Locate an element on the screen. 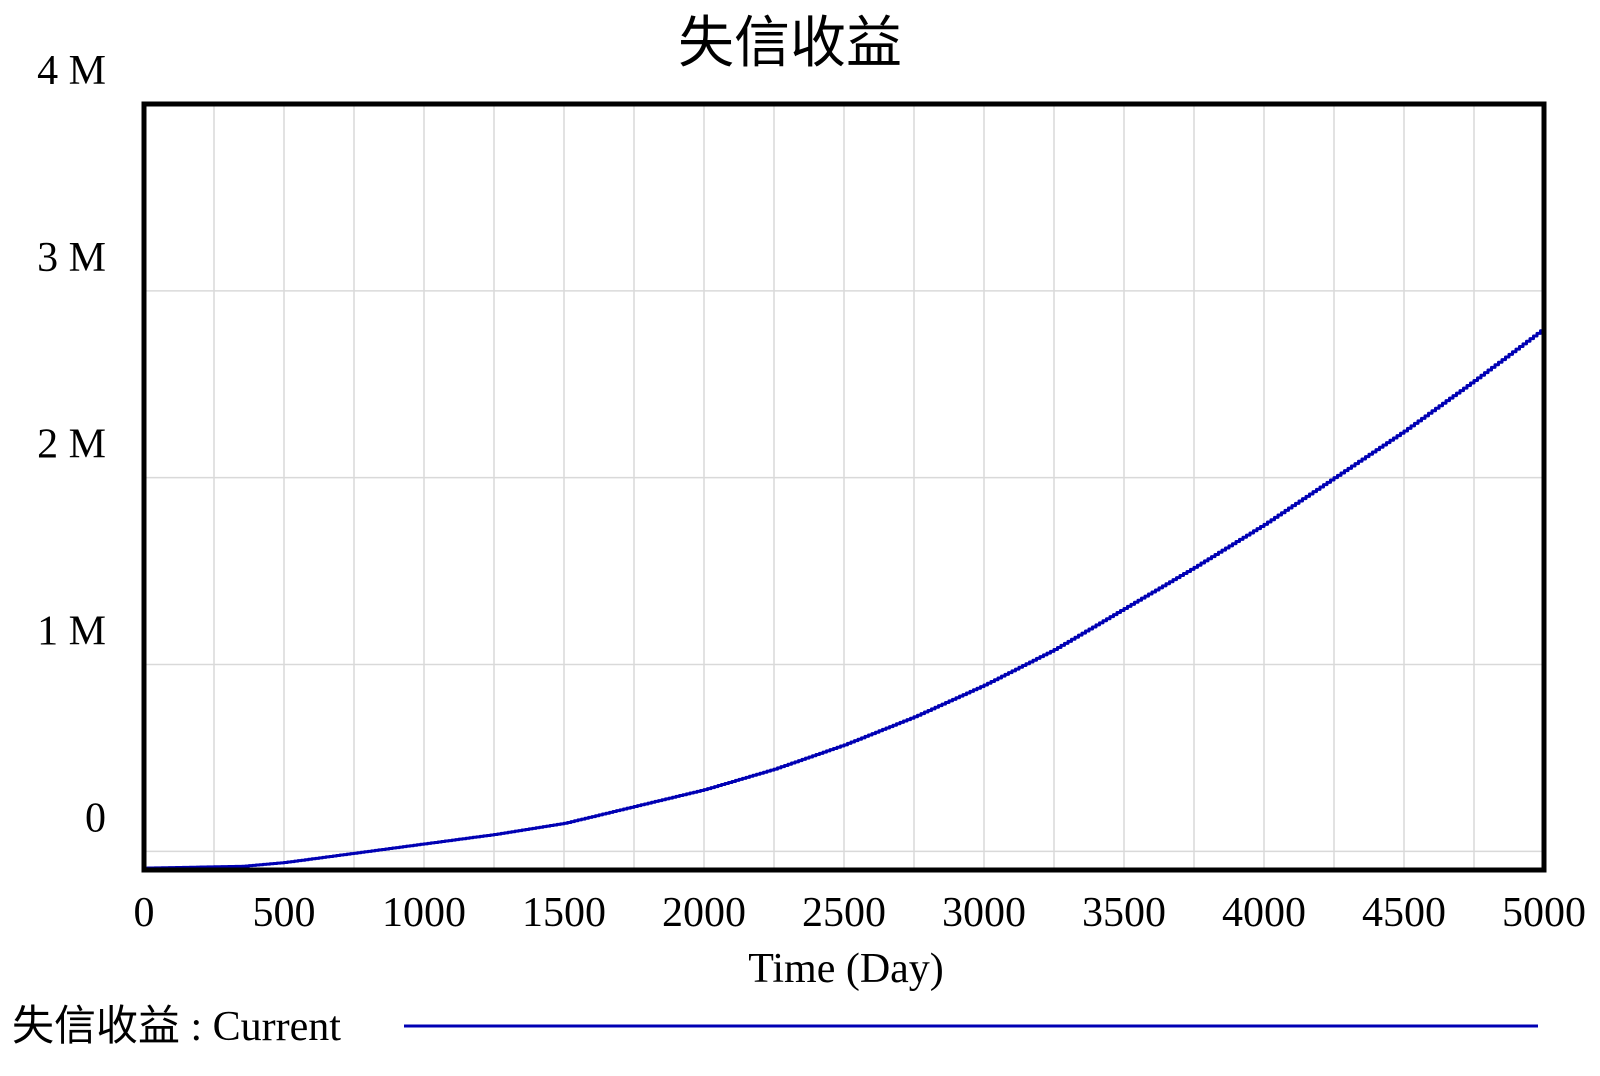 The image size is (1600, 1076). y-tick-label: 2 M is located at coordinates (71, 445).